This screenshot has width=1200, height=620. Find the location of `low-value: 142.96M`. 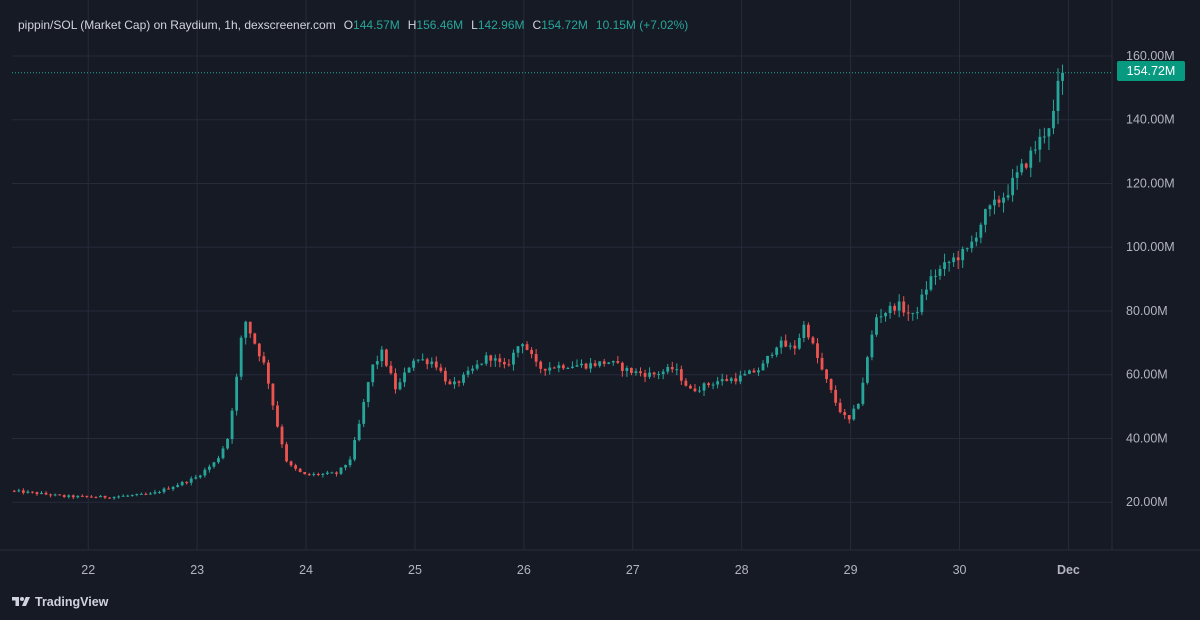

low-value: 142.96M is located at coordinates (501, 25).